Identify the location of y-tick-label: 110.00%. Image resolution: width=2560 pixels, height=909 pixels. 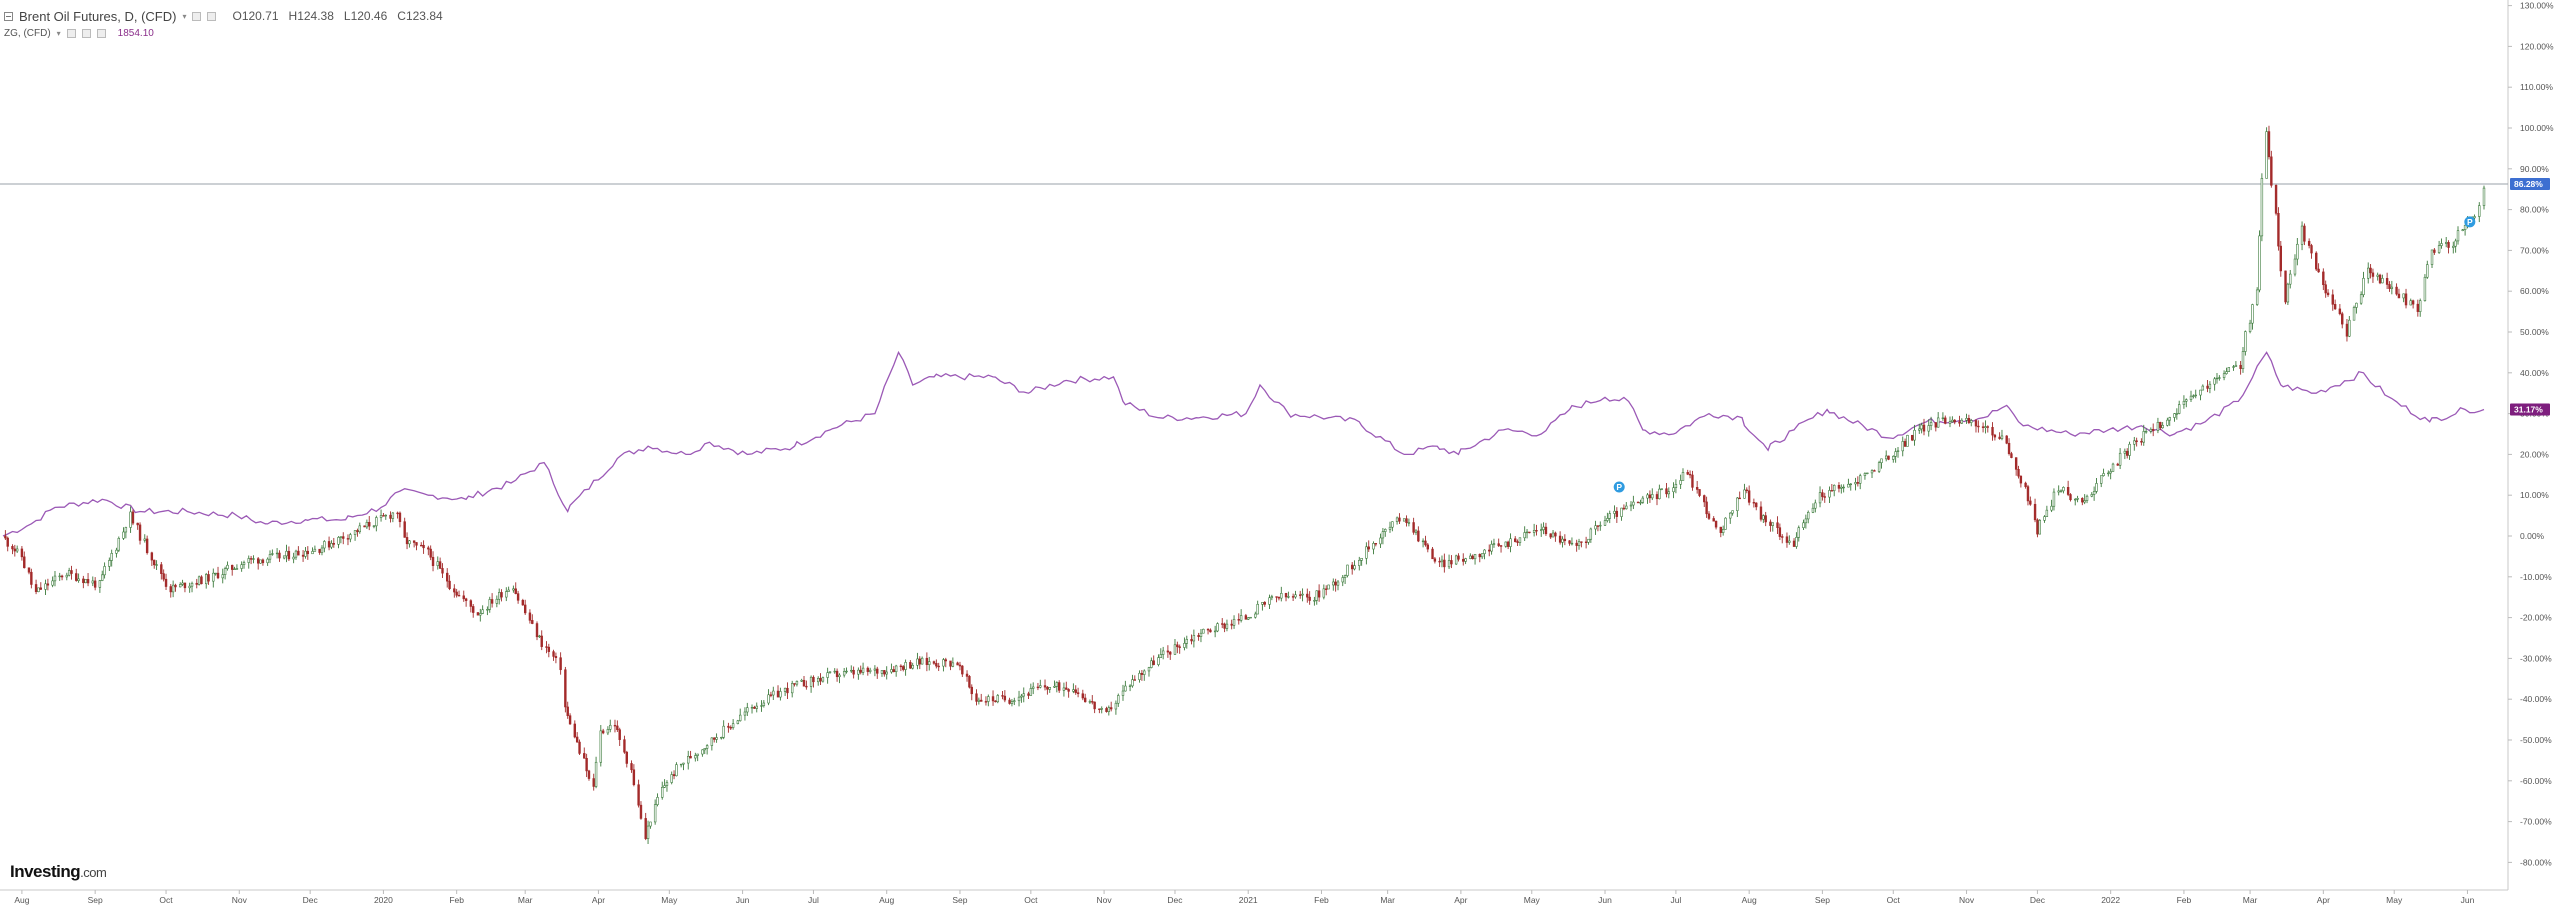
(2536, 87).